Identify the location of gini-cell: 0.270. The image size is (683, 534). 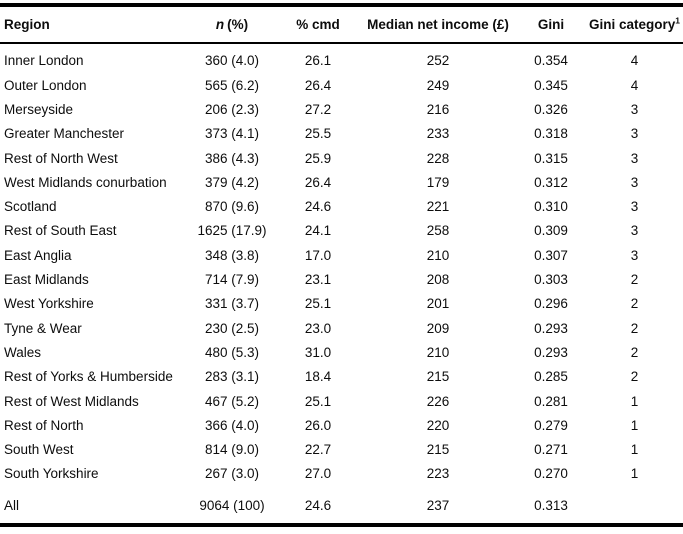
(551, 474).